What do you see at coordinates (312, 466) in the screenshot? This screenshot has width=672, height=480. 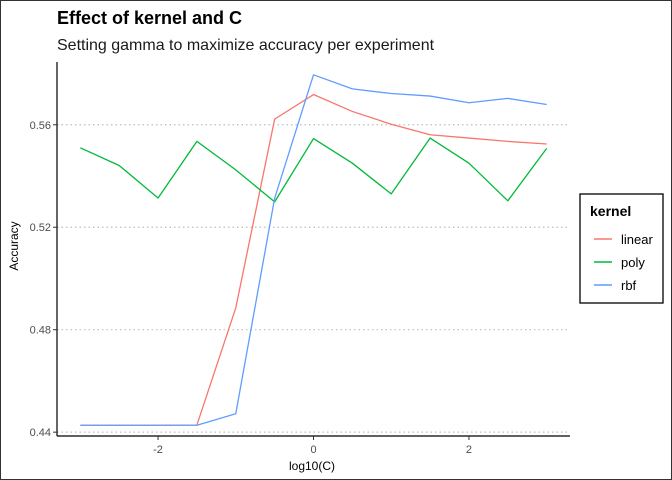 I see `x-axis-title: log10(C)` at bounding box center [312, 466].